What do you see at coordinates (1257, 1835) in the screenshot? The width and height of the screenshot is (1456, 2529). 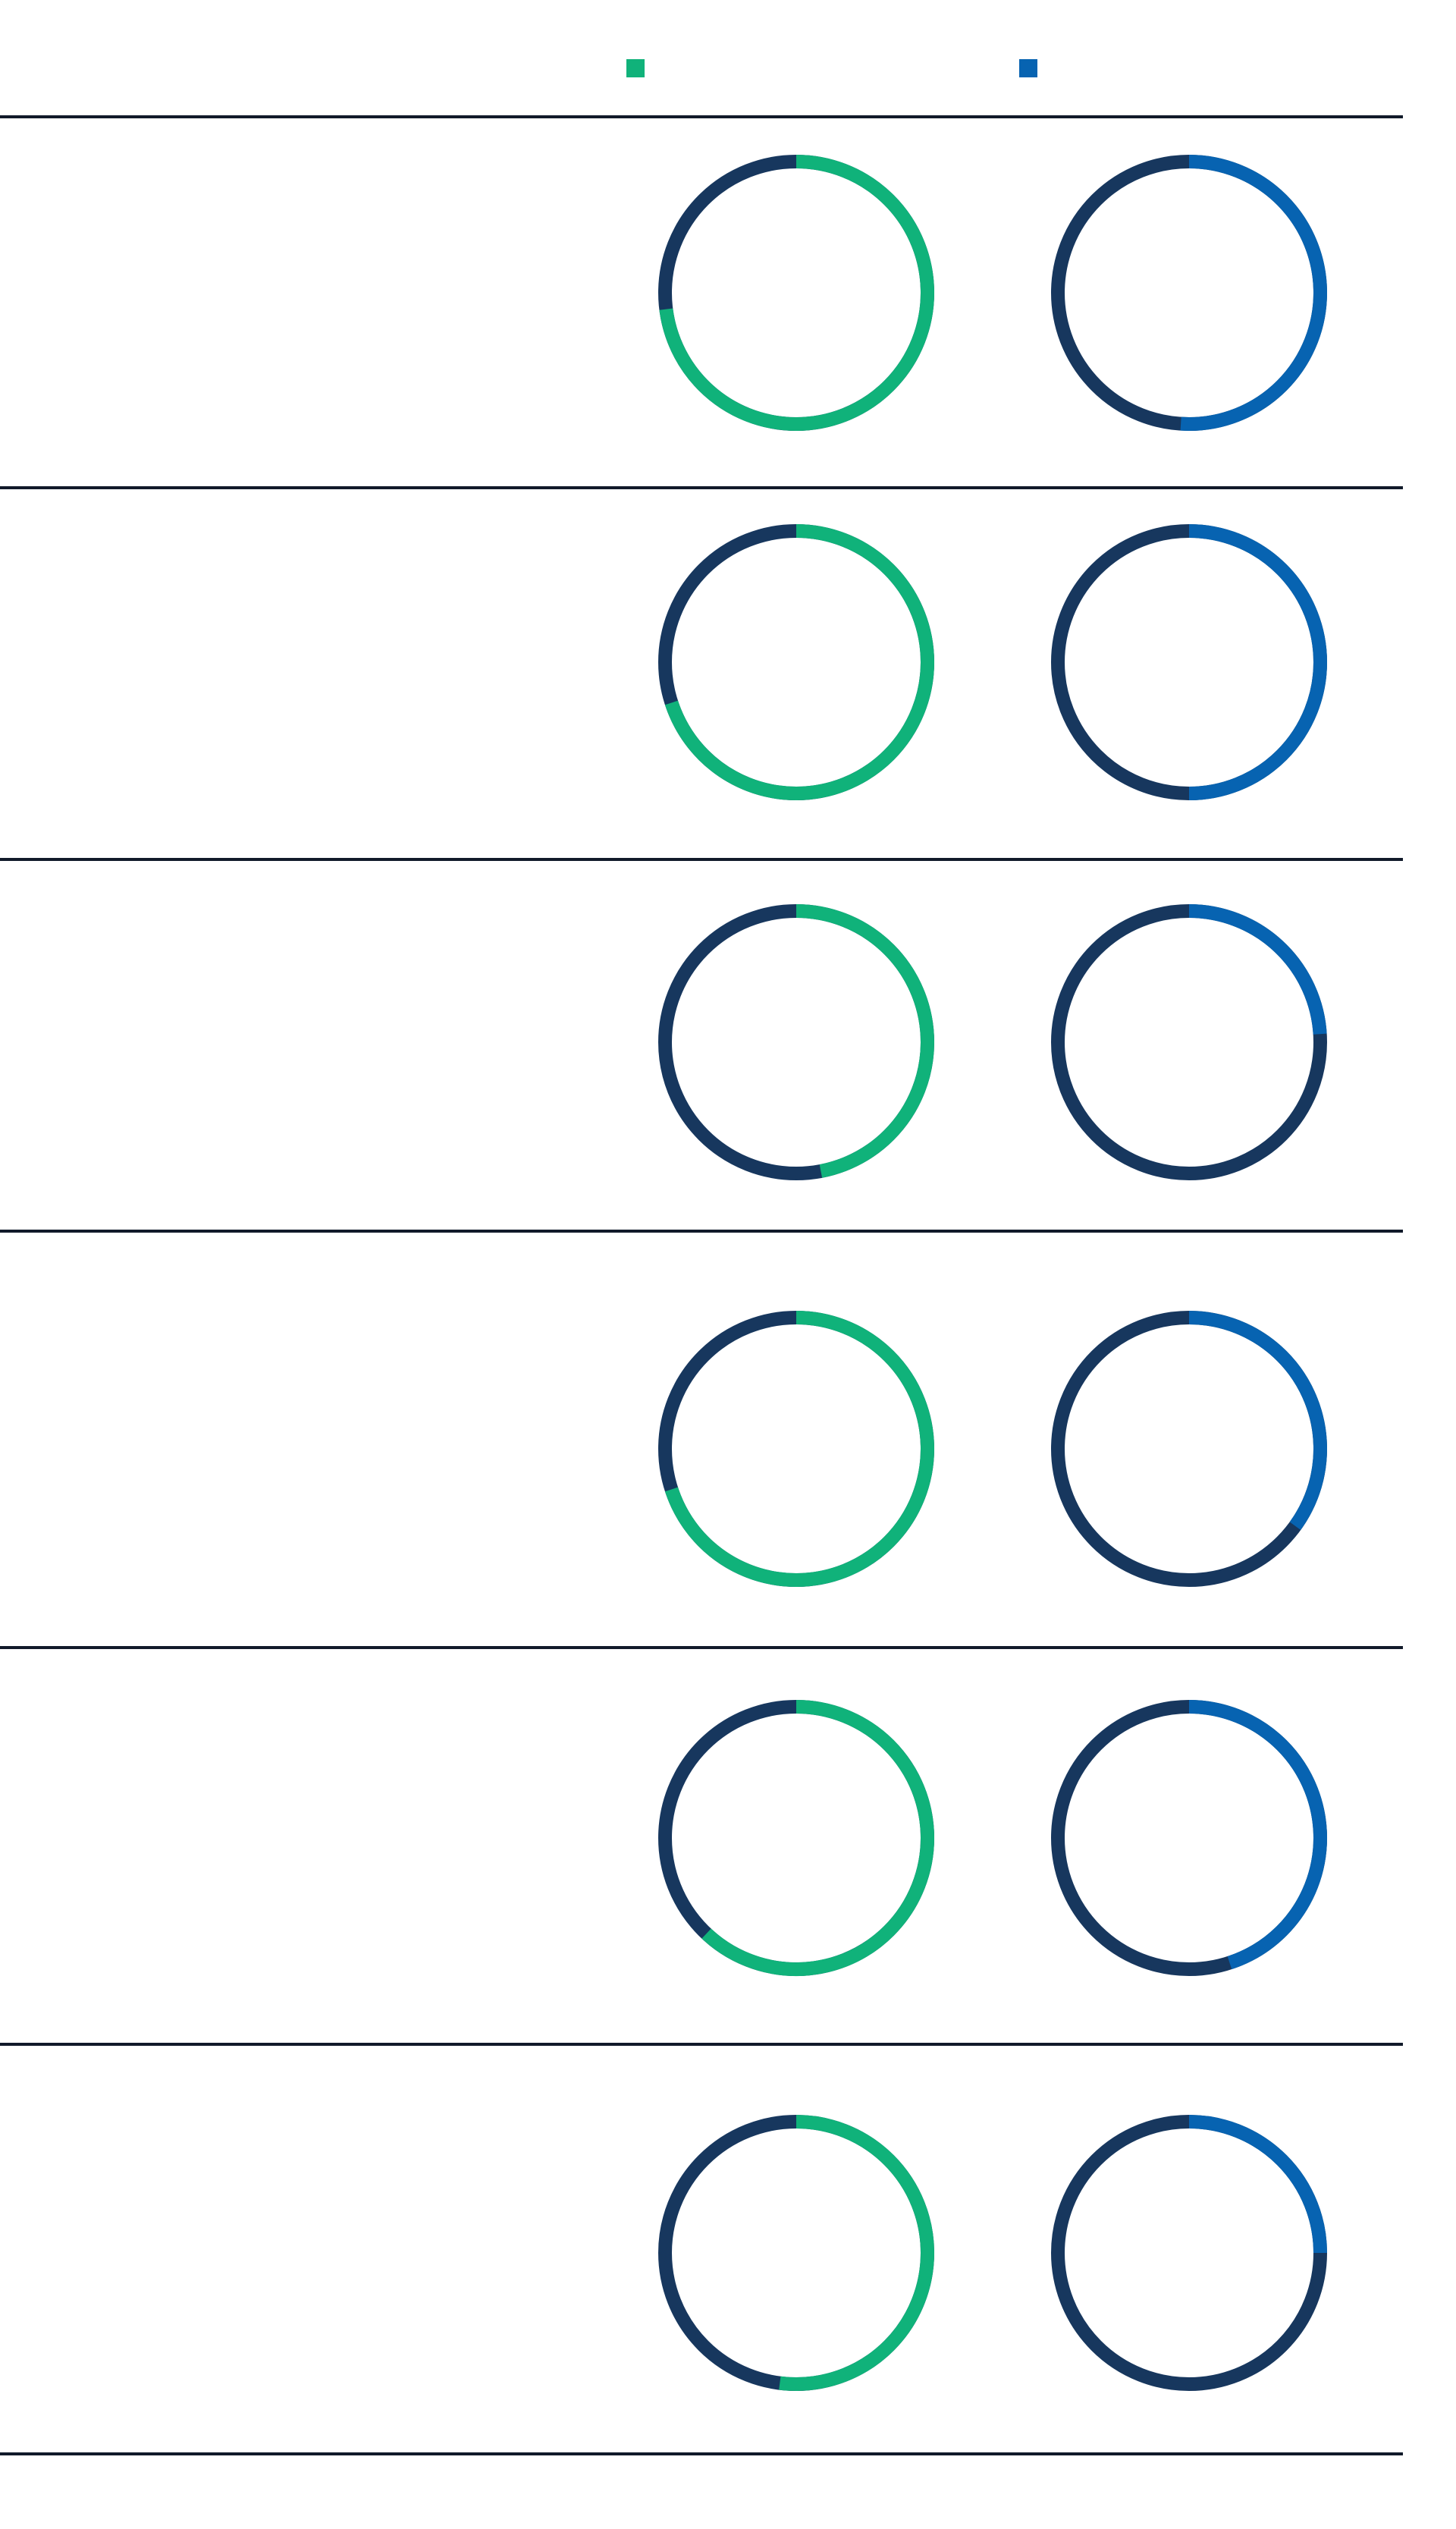 I see `donut-slice-r5-c2` at bounding box center [1257, 1835].